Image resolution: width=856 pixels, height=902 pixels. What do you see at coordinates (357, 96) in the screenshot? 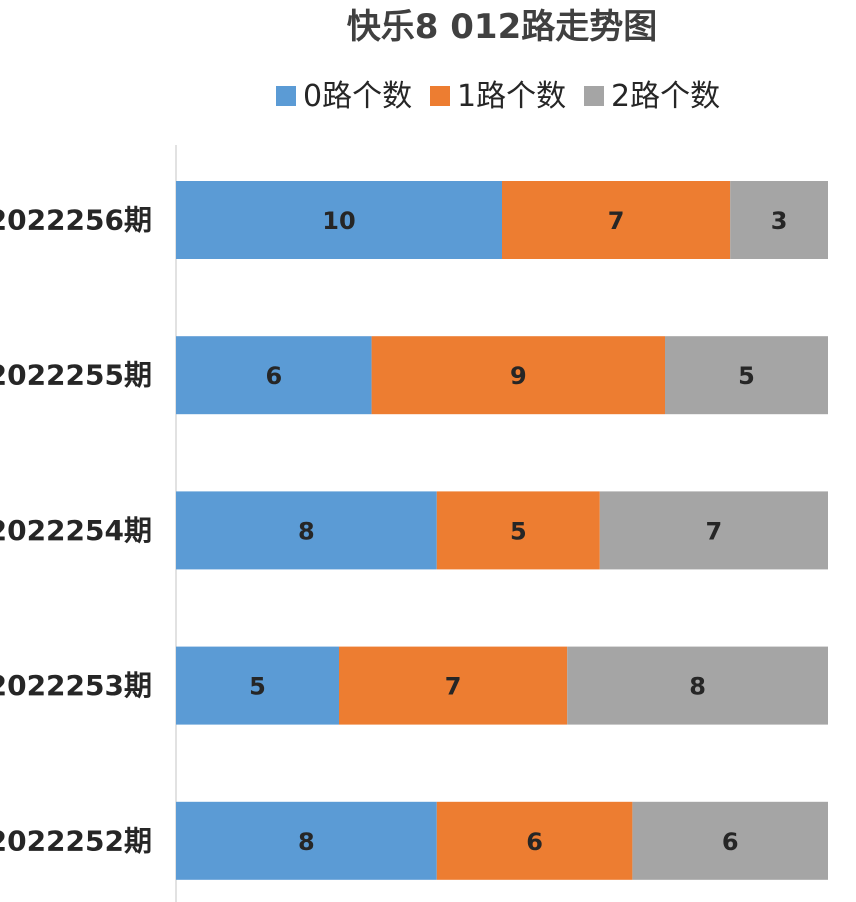
I see `legend-label-0: 0路个数` at bounding box center [357, 96].